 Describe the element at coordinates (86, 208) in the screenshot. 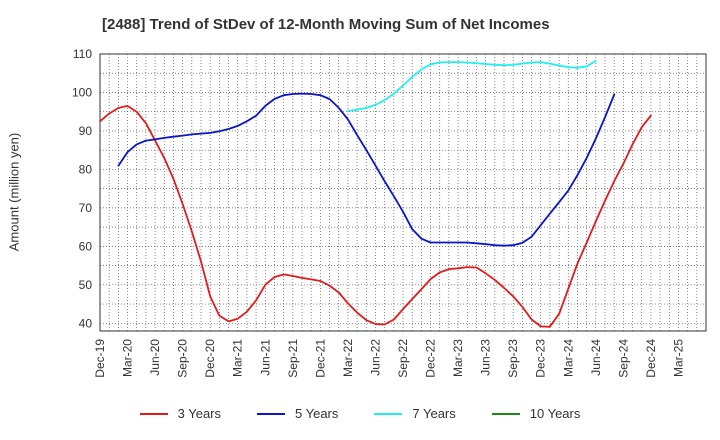

I see `y-tick-label: 70` at that location.